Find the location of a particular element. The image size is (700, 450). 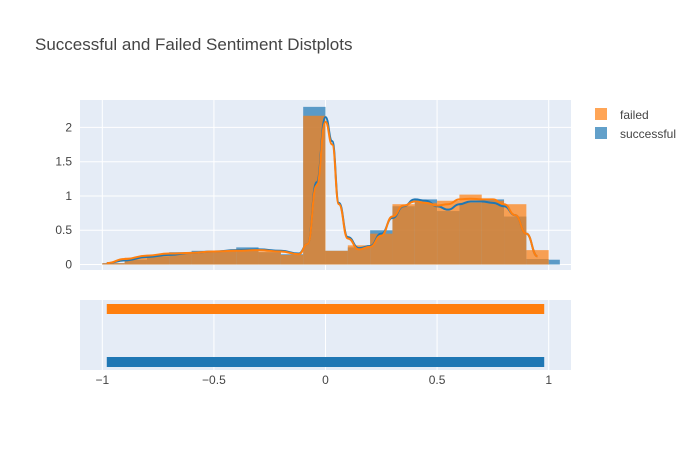

y-tick-label: 1.5 is located at coordinates (63, 162).